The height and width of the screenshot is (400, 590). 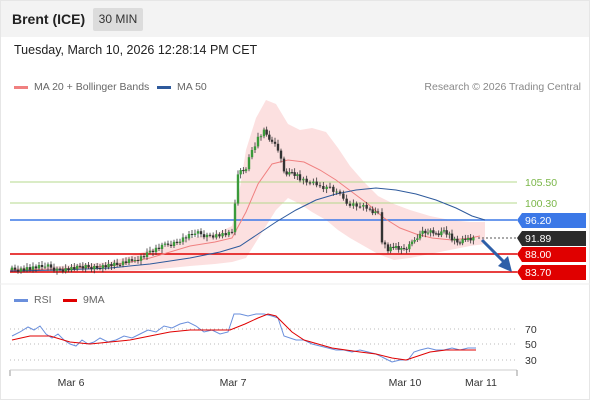 What do you see at coordinates (33, 300) in the screenshot?
I see `legend-rsi: RSI` at bounding box center [33, 300].